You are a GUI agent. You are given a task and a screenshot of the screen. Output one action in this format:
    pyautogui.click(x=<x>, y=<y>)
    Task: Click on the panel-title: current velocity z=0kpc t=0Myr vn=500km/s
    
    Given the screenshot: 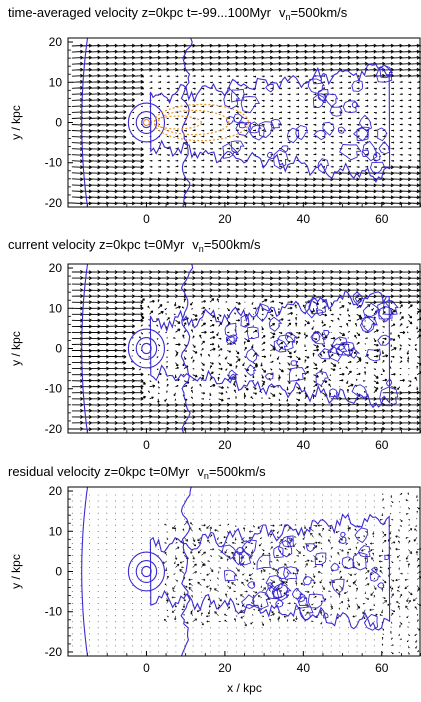 What is the action you would take?
    pyautogui.click(x=134, y=245)
    